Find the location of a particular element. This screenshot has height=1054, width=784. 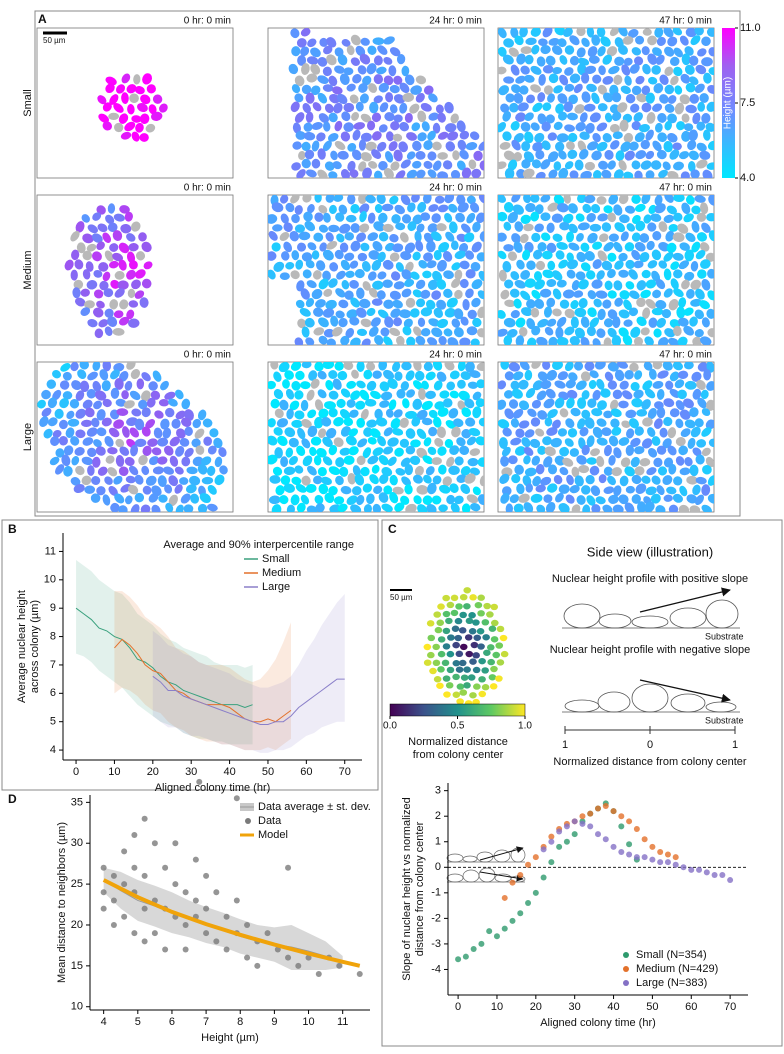

x-tick-label: 50 is located at coordinates (652, 1007).